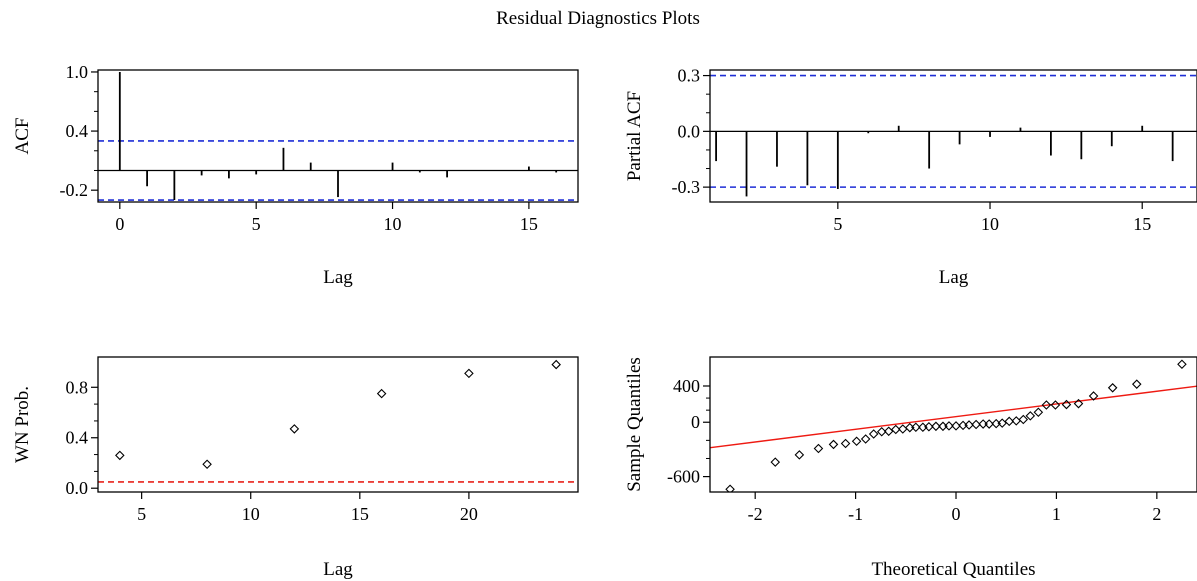  I want to click on pacf-axes-frame, so click(953, 136).